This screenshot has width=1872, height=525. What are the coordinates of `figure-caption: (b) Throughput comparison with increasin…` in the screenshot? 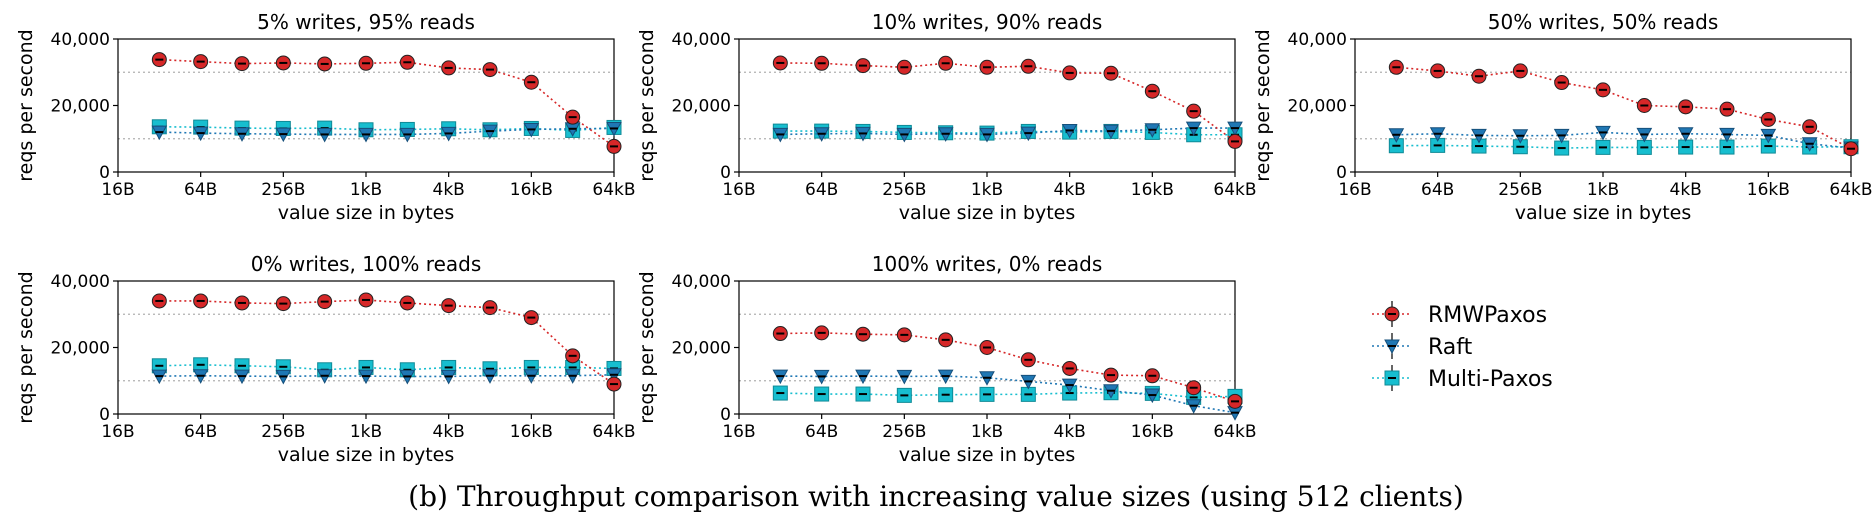 It's located at (936, 496).